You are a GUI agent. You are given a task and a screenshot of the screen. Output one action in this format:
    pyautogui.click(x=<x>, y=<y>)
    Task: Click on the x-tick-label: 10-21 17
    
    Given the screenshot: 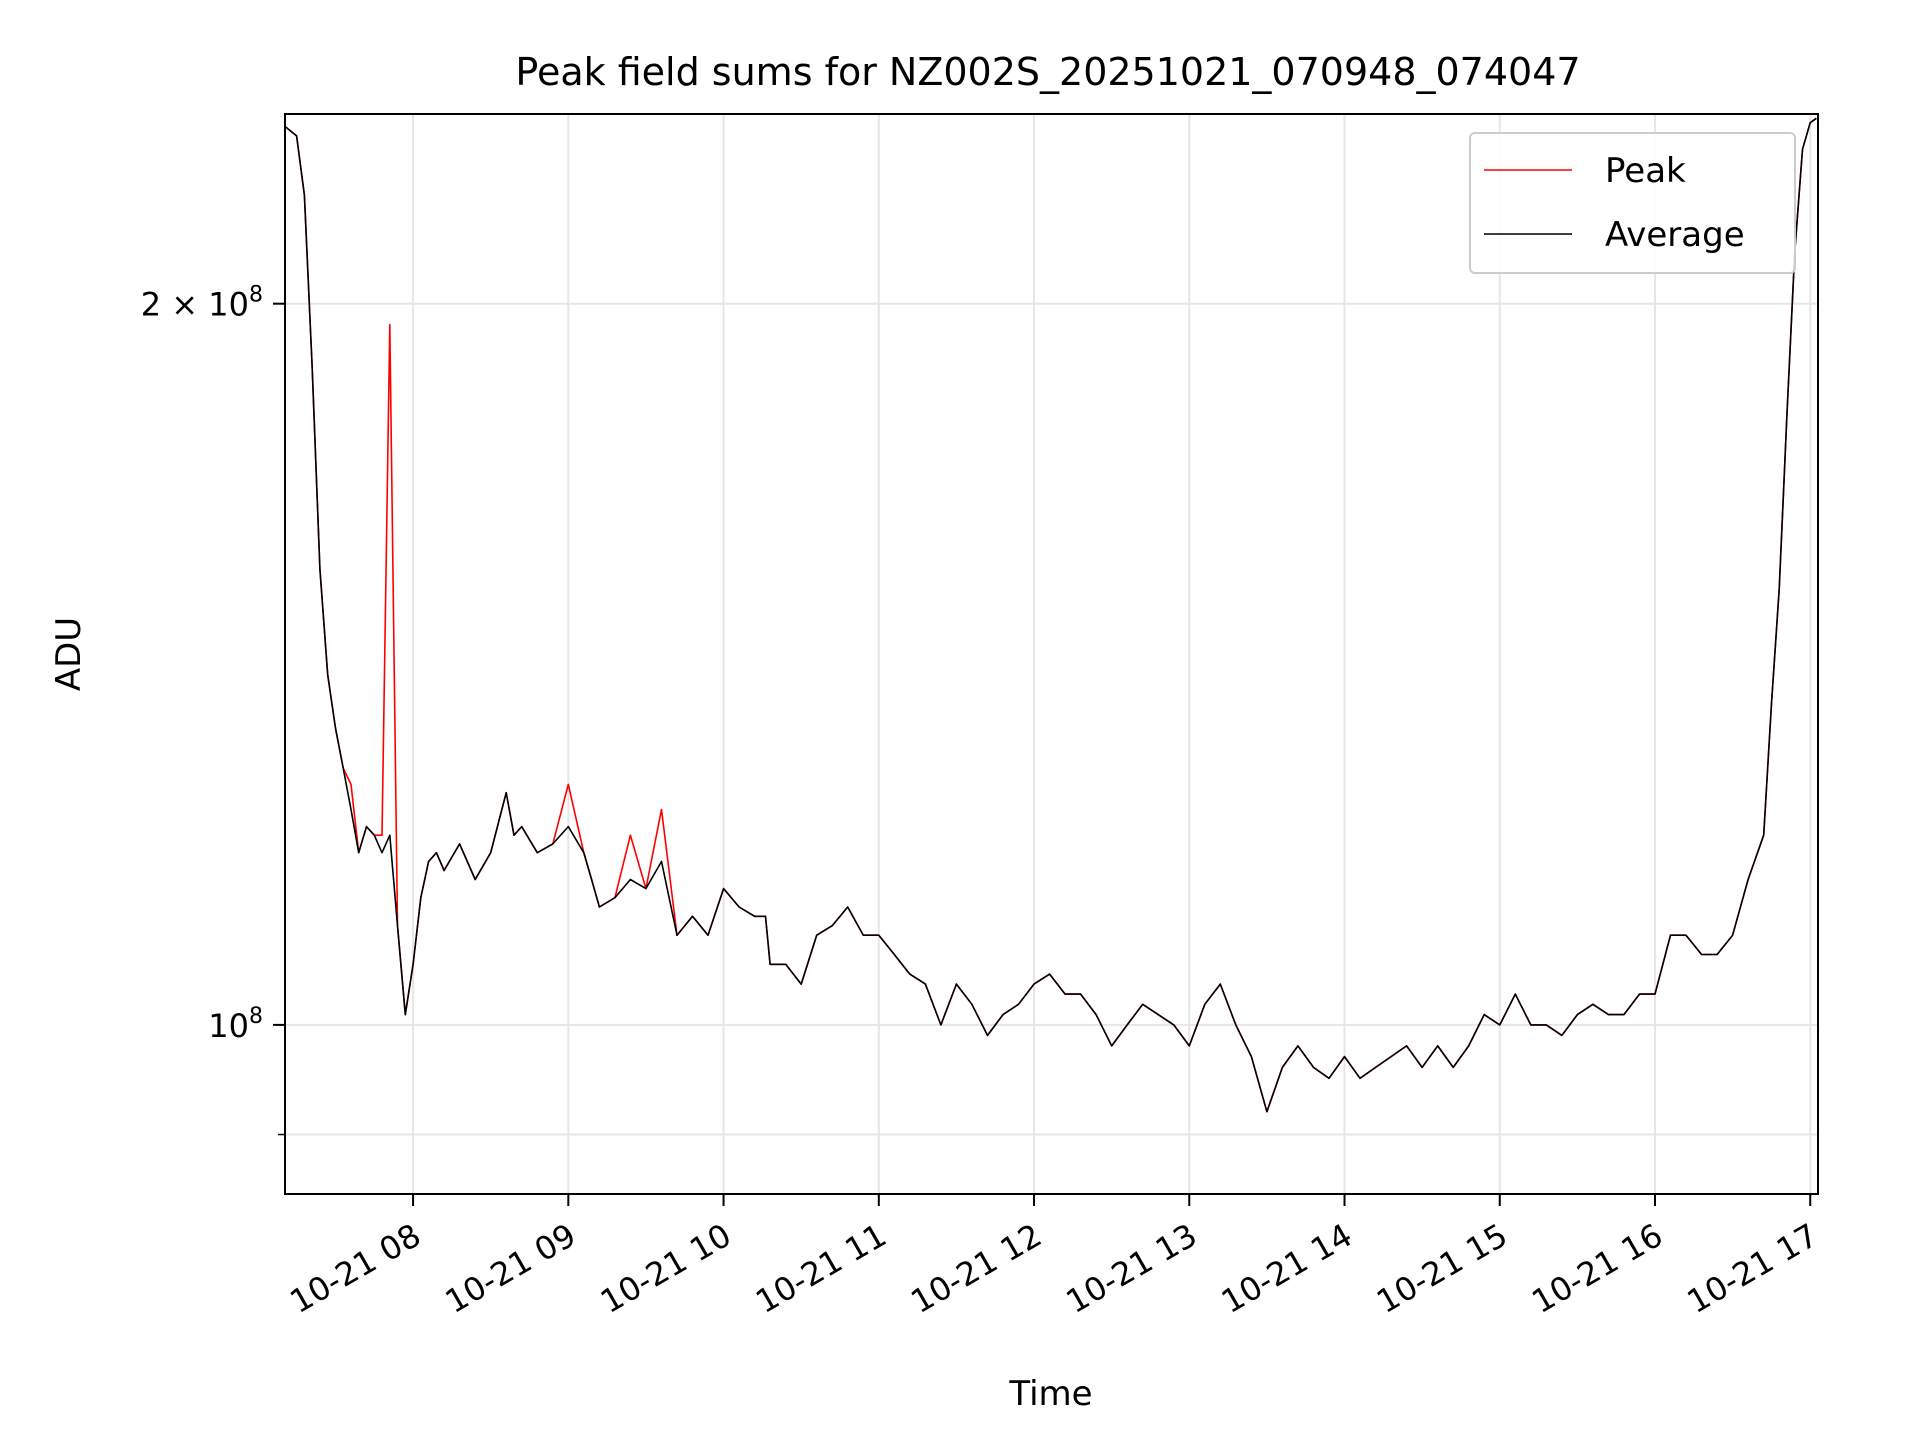 What is the action you would take?
    pyautogui.click(x=1753, y=1268)
    